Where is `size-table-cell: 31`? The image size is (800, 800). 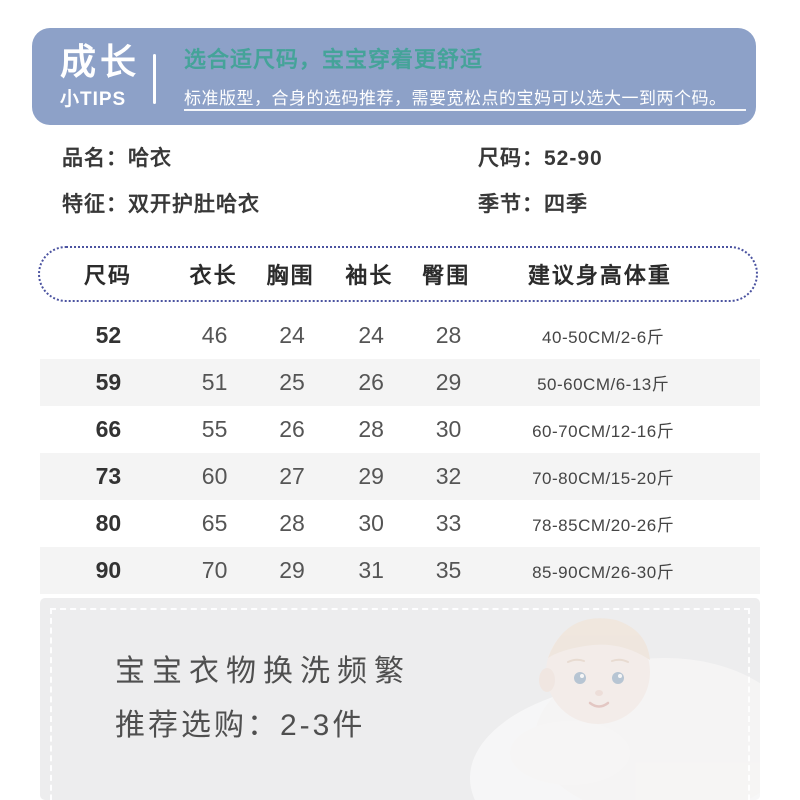 size-table-cell: 31 is located at coordinates (371, 570).